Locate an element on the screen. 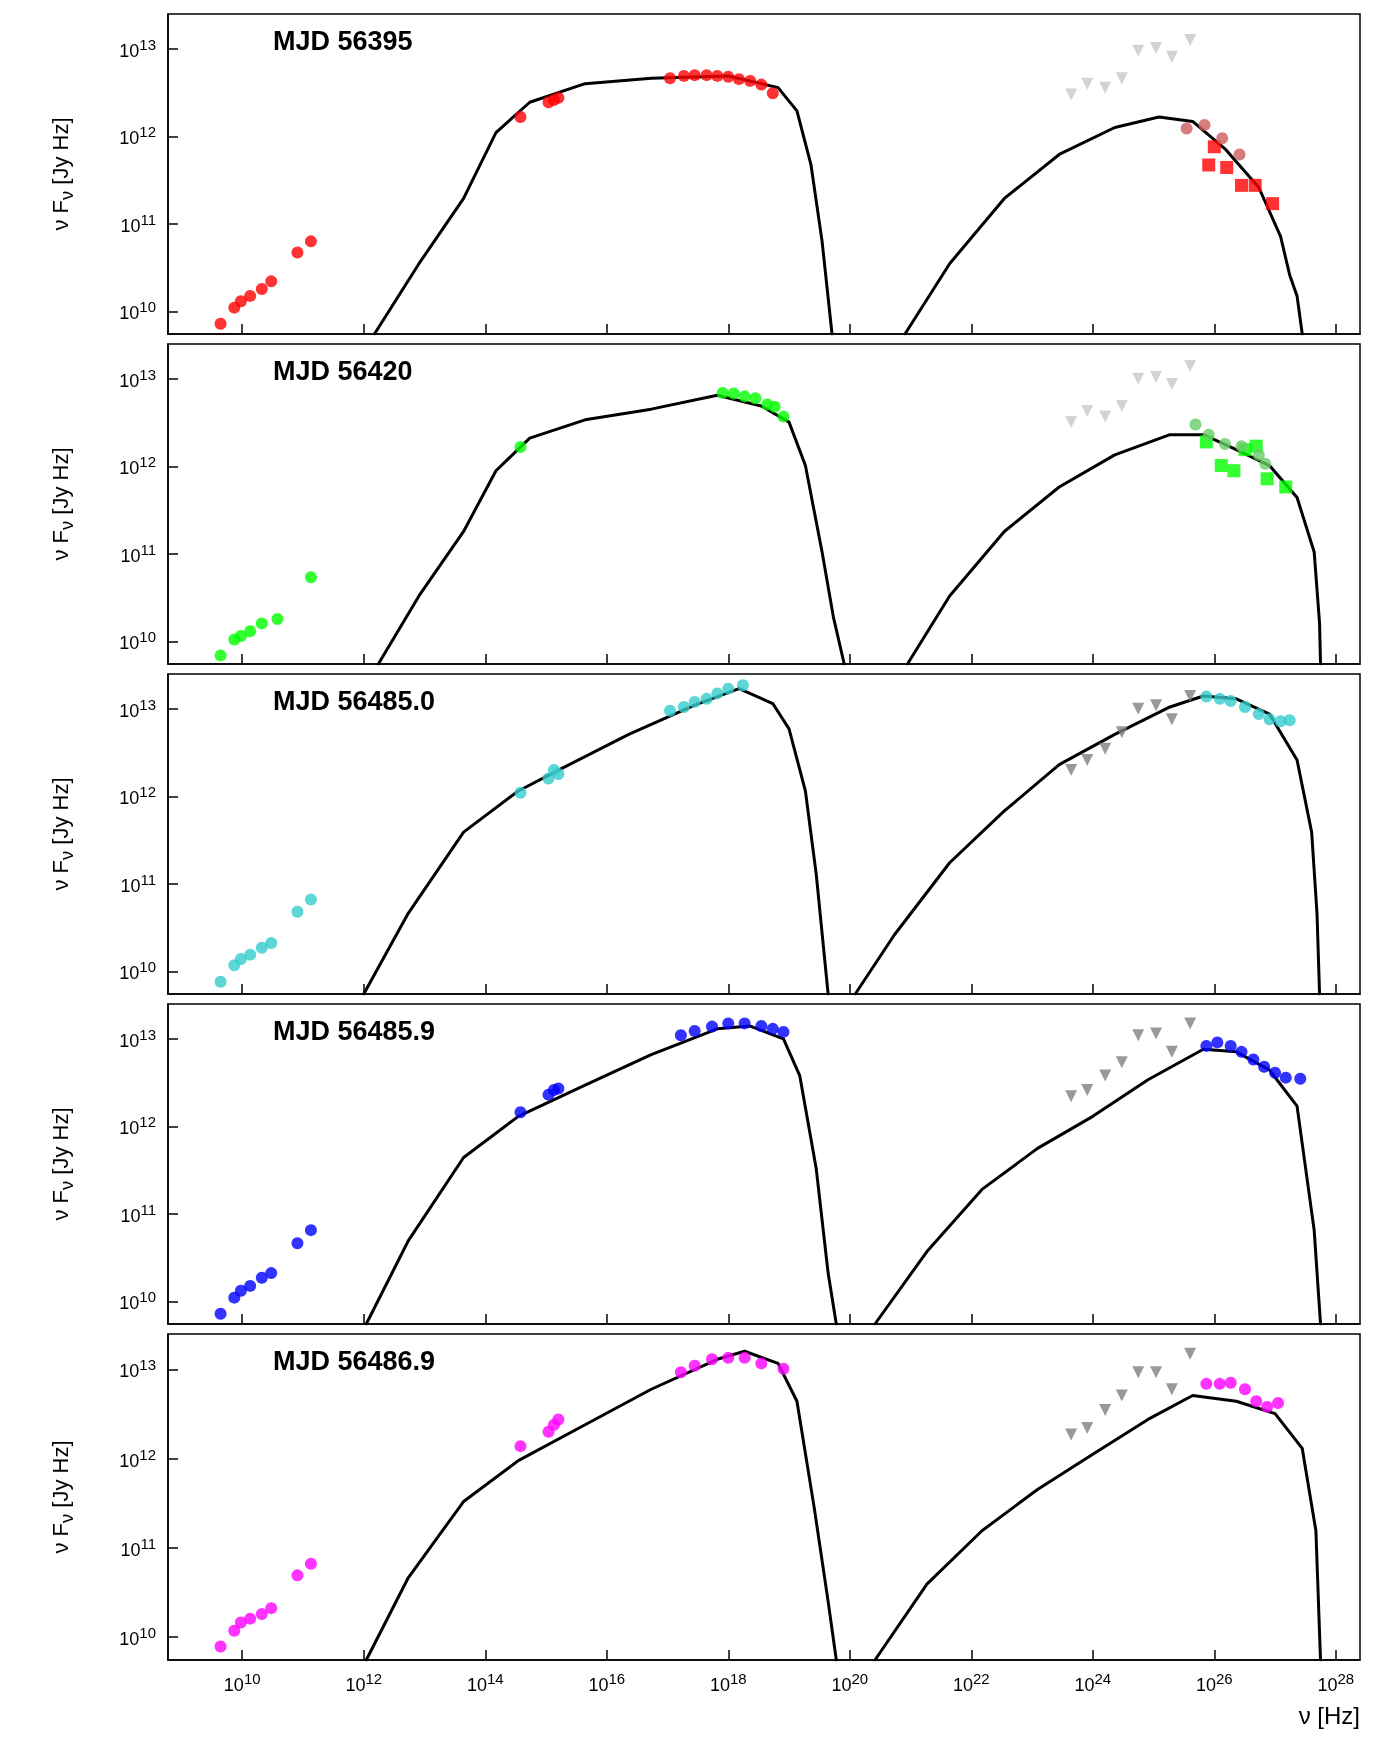  x-tick-label: 10$^{10}$ is located at coordinates (242, 1683).